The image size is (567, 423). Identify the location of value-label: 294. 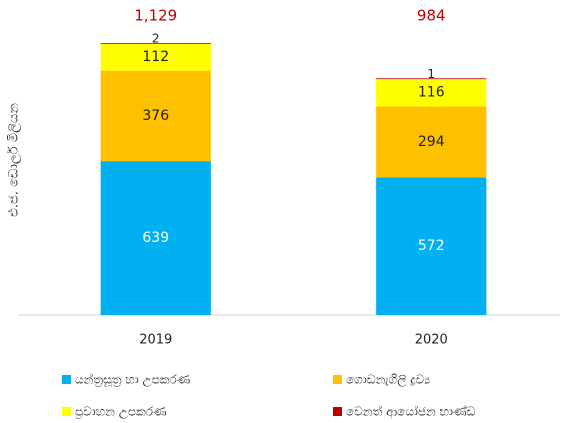
(431, 142).